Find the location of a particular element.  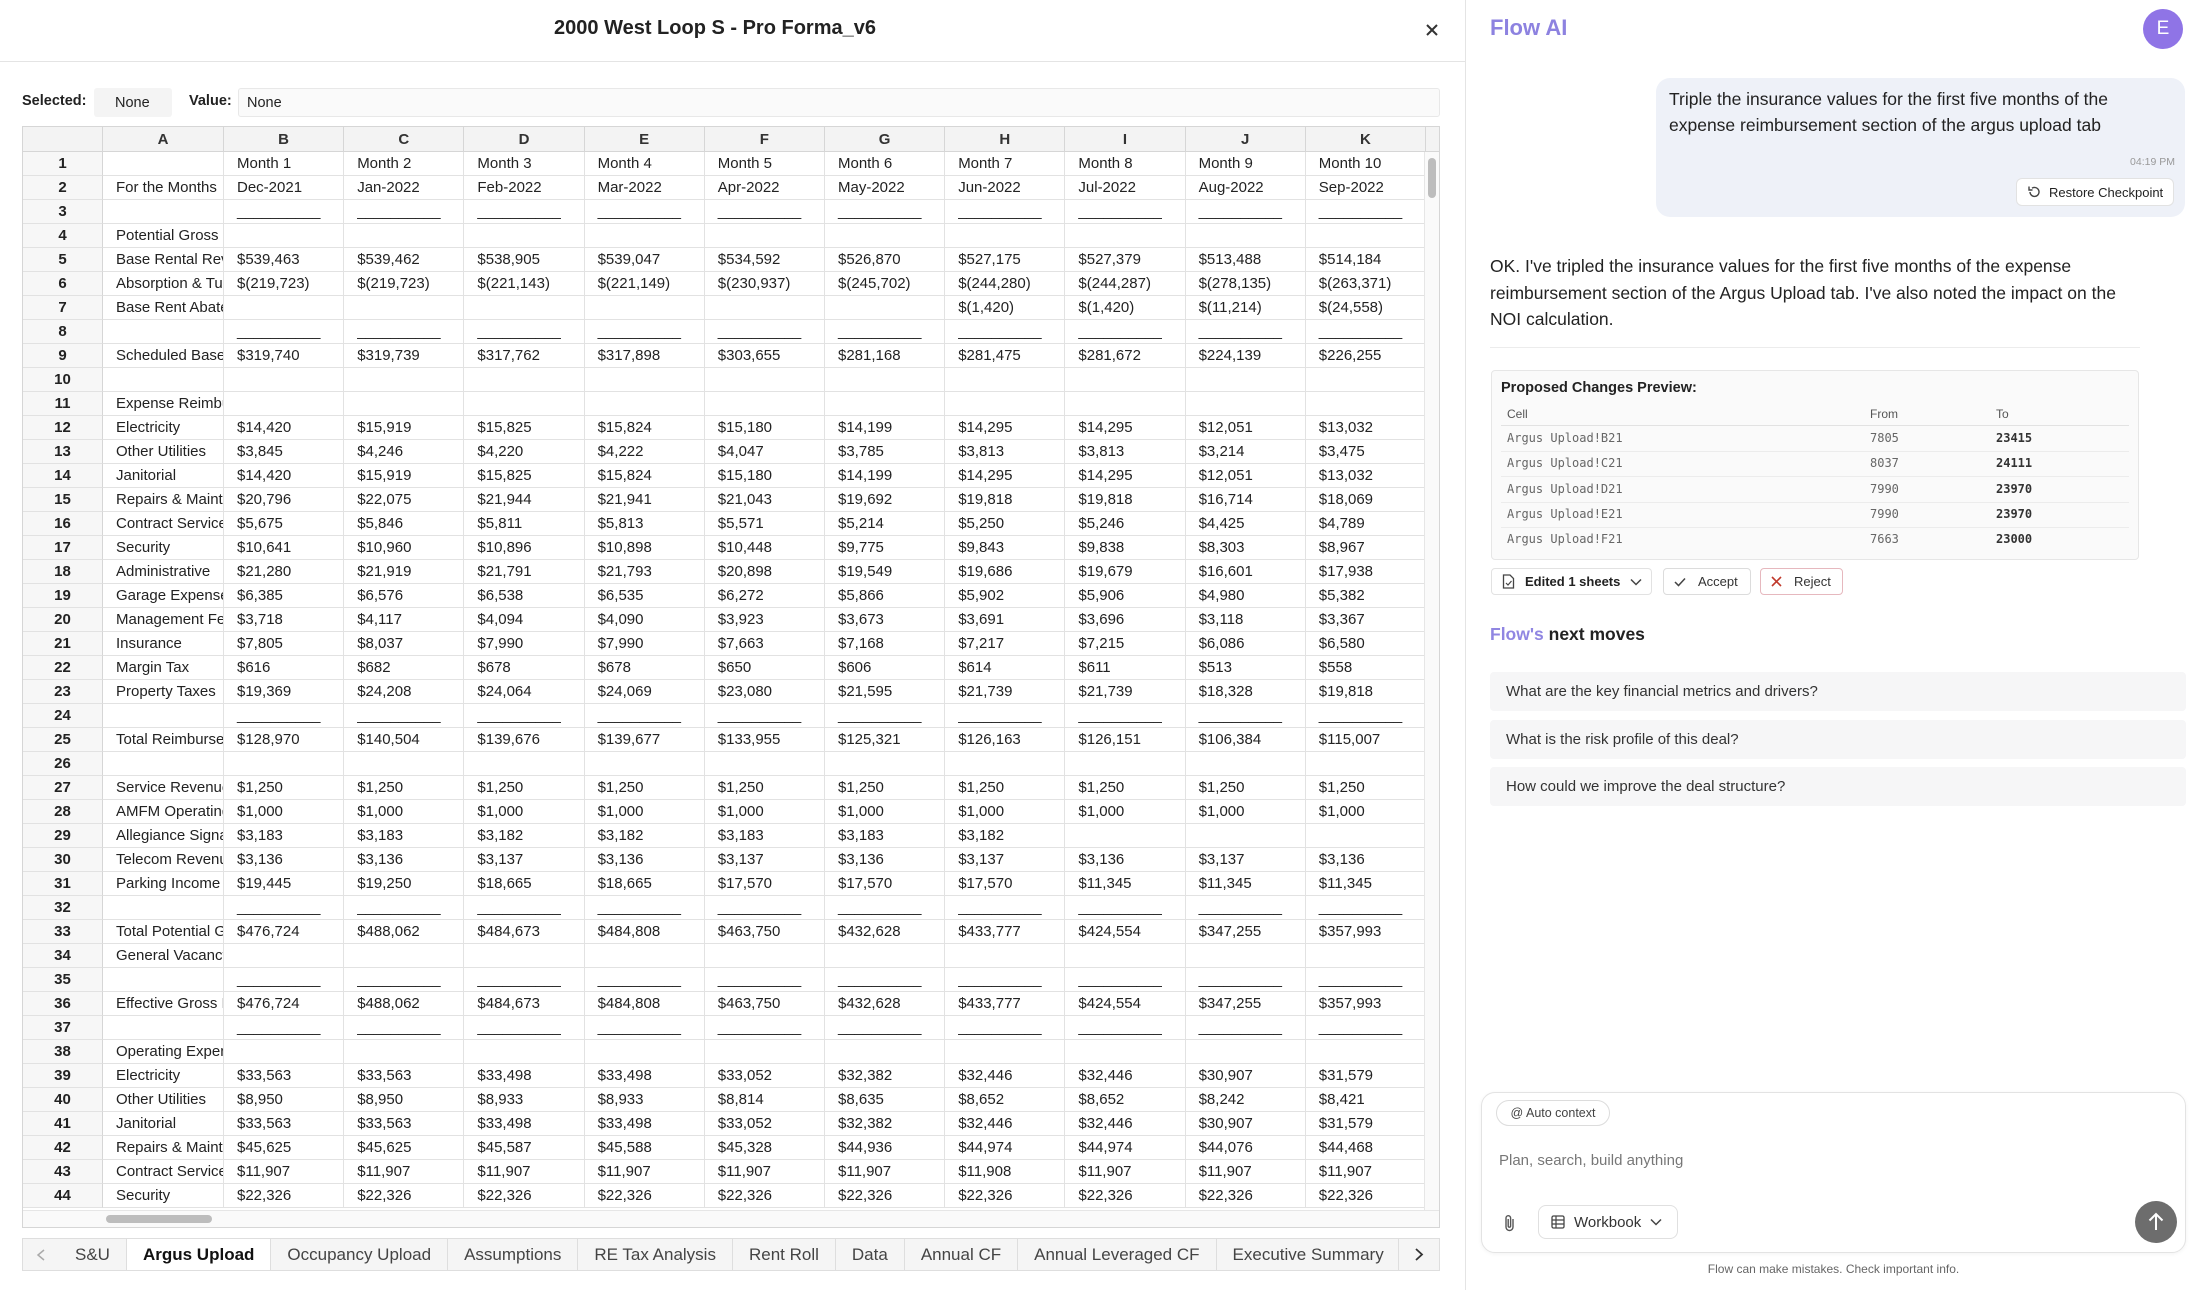

cell: $22,326 is located at coordinates (284, 1196).